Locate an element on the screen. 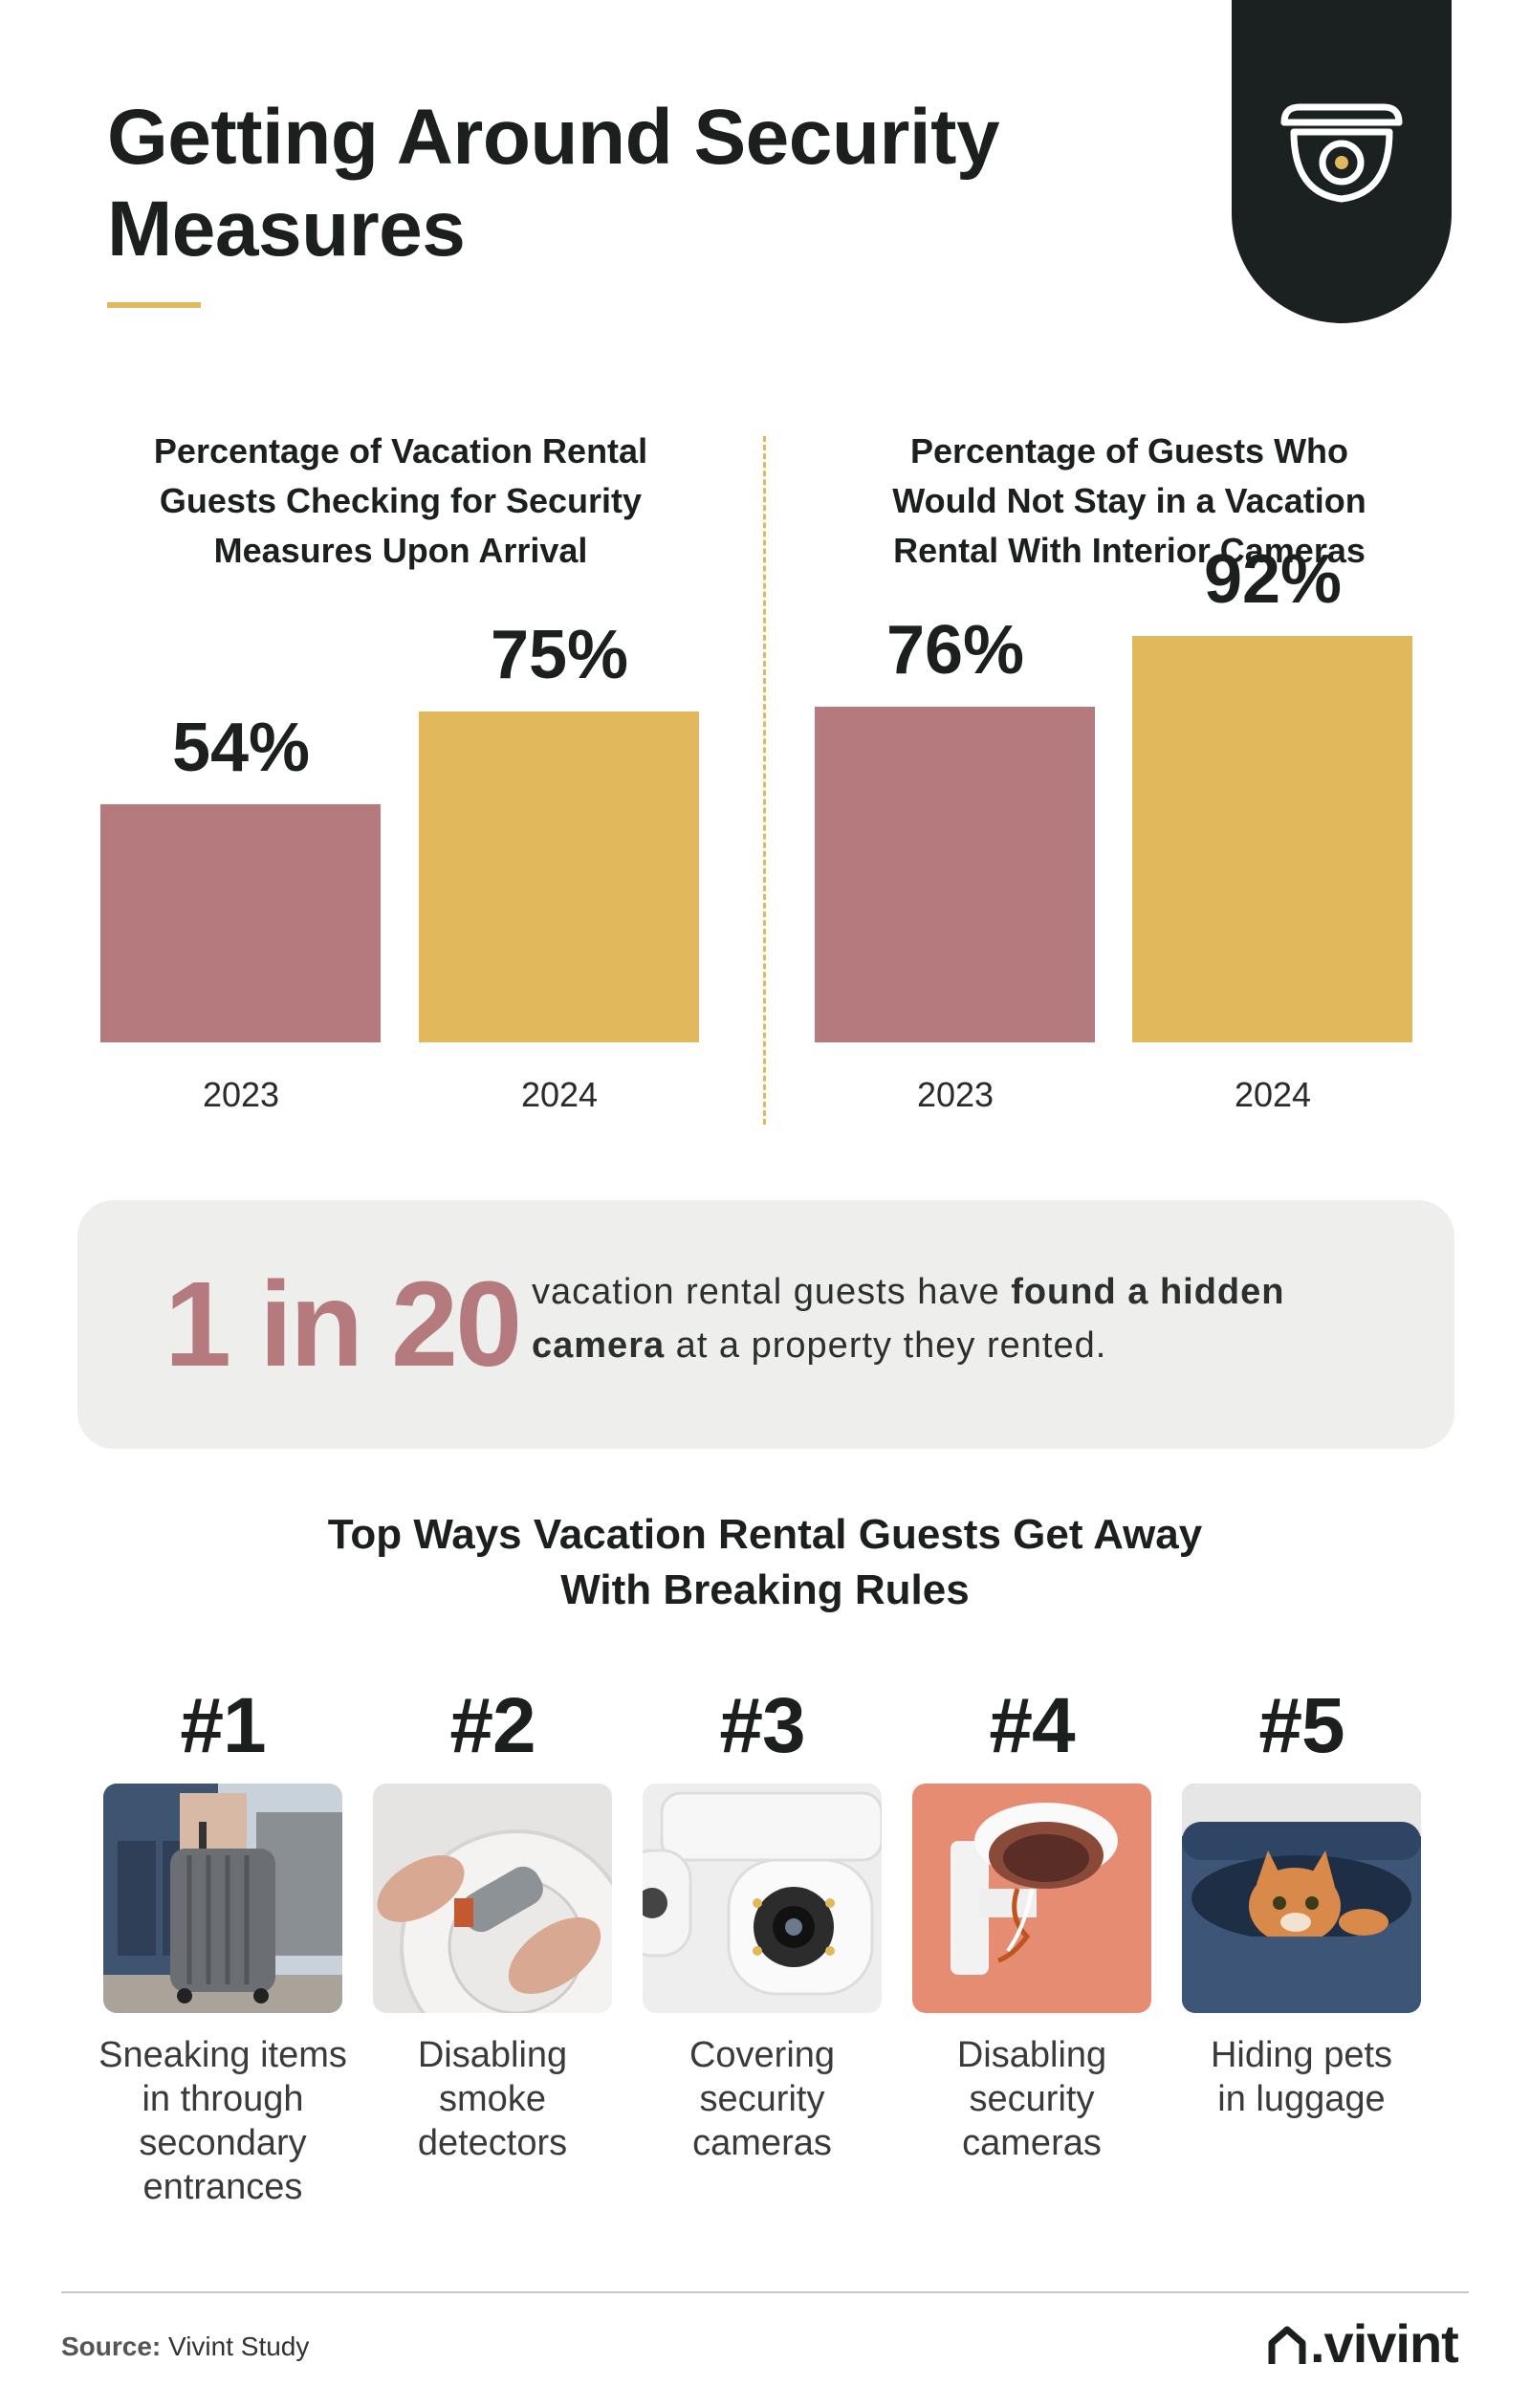 Image resolution: width=1530 pixels, height=2408 pixels. chart-1-year-label: 2024 is located at coordinates (559, 1094).